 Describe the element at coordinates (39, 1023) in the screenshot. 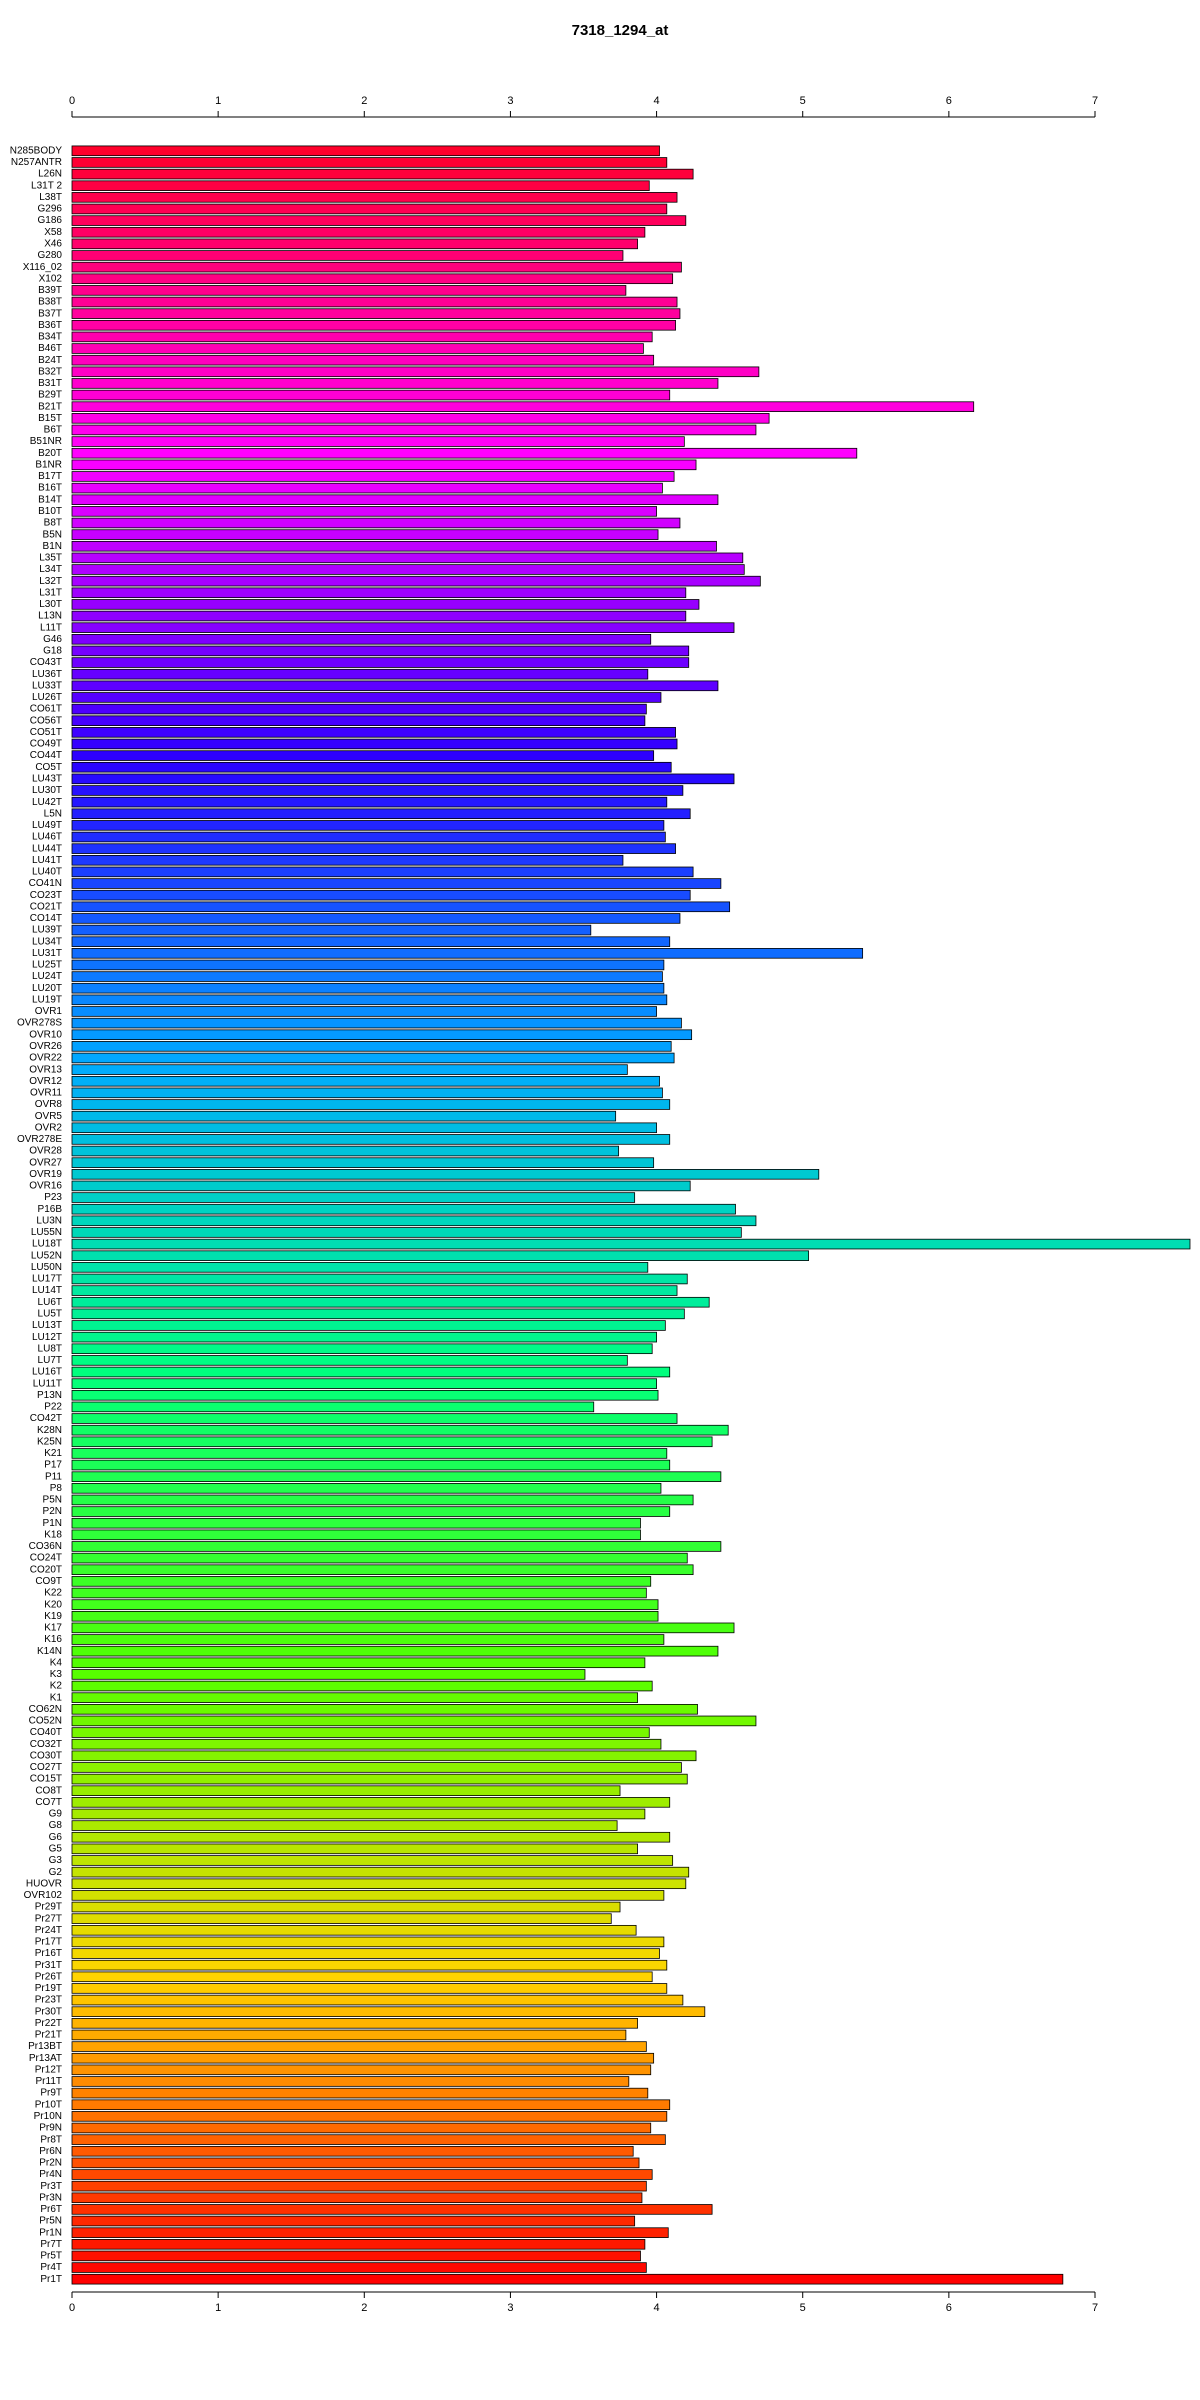

I see `y-tick-label: OVR278S` at that location.